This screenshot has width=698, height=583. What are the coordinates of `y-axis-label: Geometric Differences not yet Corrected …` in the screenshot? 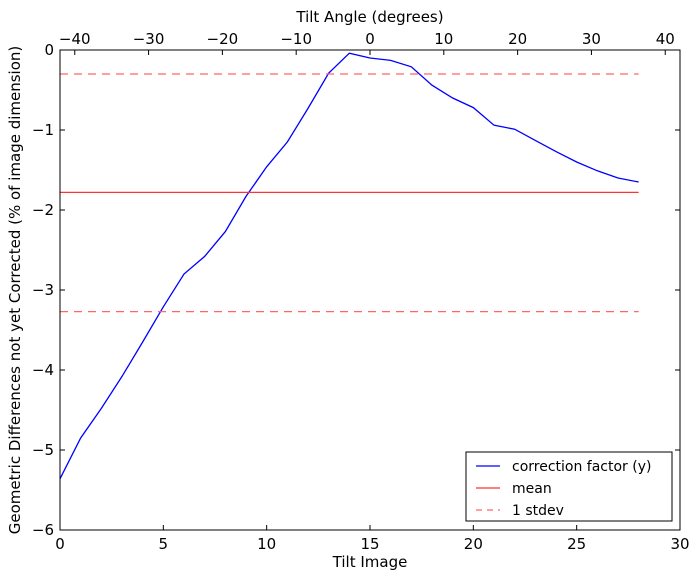 It's located at (15, 290).